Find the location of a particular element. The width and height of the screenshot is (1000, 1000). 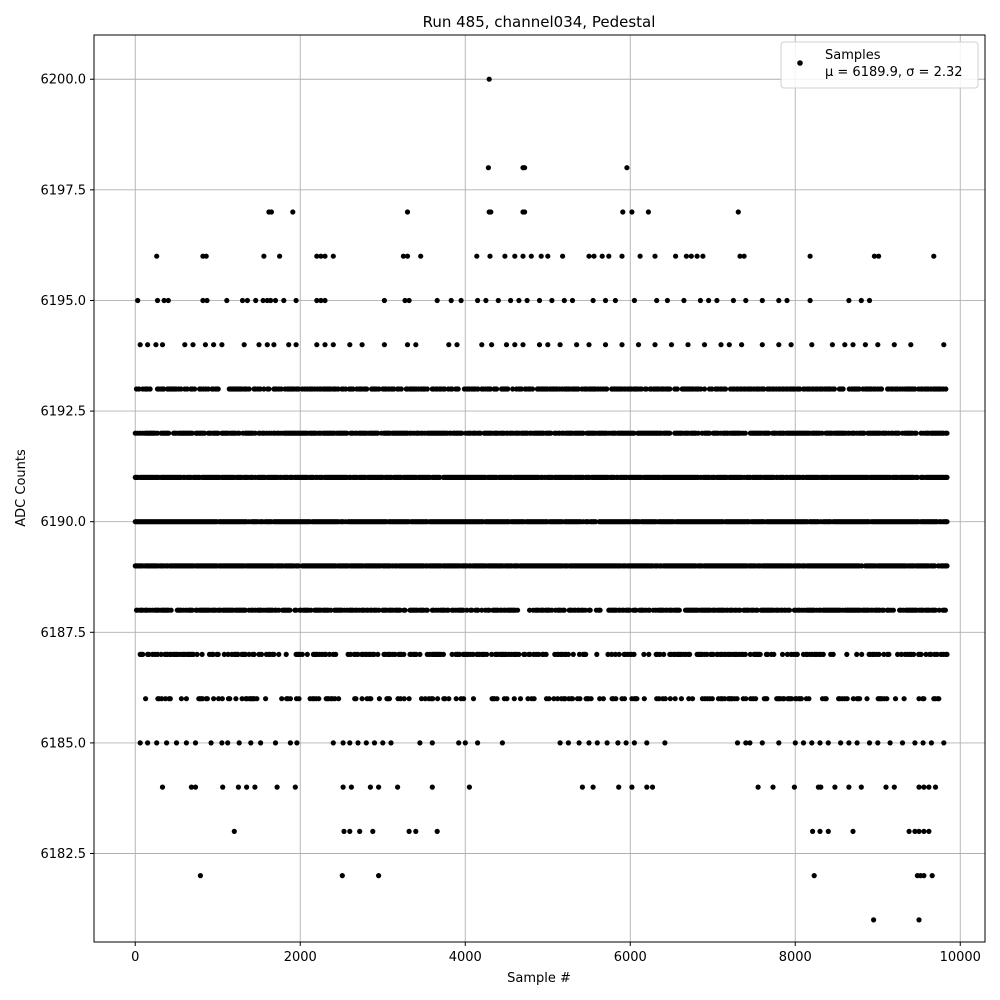

x-tick-label: 0 is located at coordinates (135, 957).